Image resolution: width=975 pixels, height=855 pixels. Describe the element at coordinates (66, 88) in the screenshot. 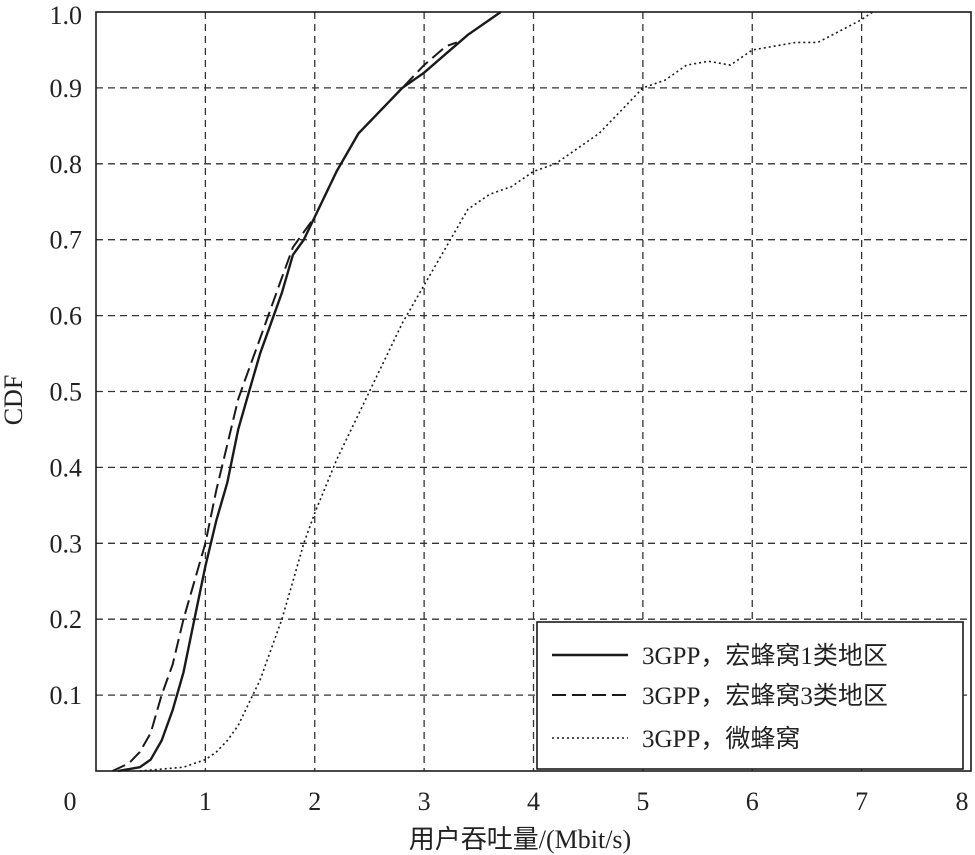

I see `y-tick-label: 0.9` at that location.